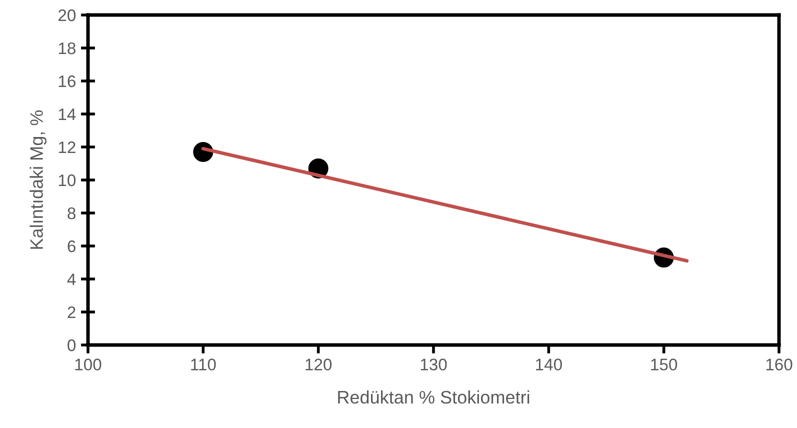 The height and width of the screenshot is (428, 797). Describe the element at coordinates (88, 364) in the screenshot. I see `x-tick-label: 100` at that location.